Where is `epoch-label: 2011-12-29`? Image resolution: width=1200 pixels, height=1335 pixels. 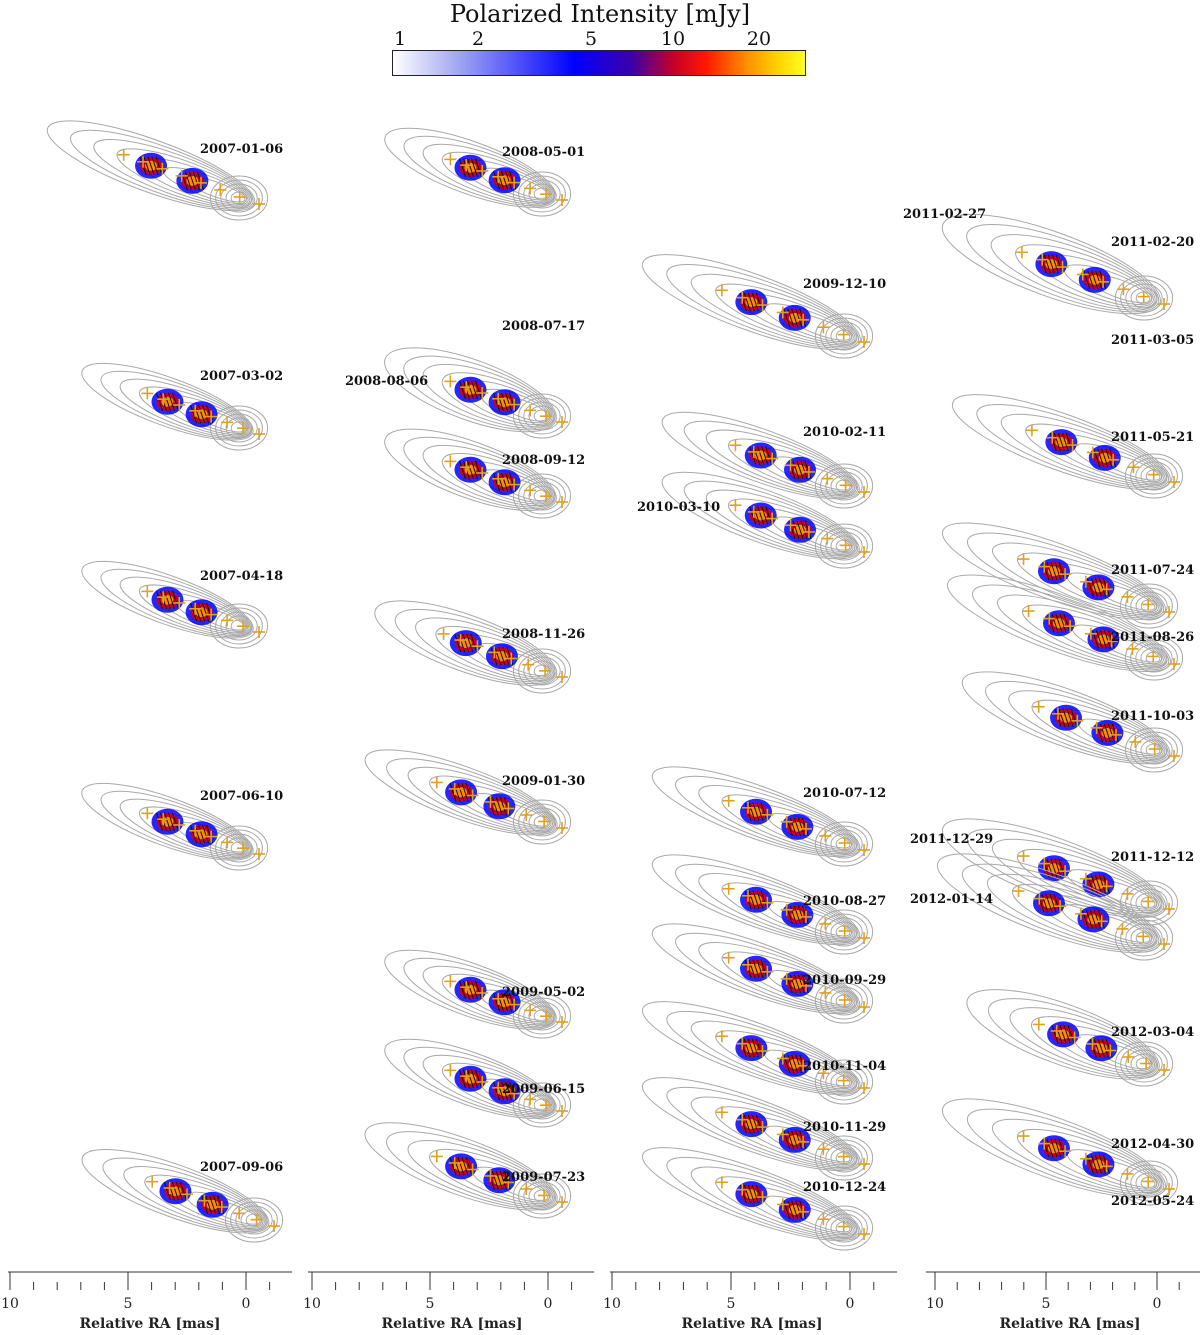
epoch-label: 2011-12-29 is located at coordinates (952, 839).